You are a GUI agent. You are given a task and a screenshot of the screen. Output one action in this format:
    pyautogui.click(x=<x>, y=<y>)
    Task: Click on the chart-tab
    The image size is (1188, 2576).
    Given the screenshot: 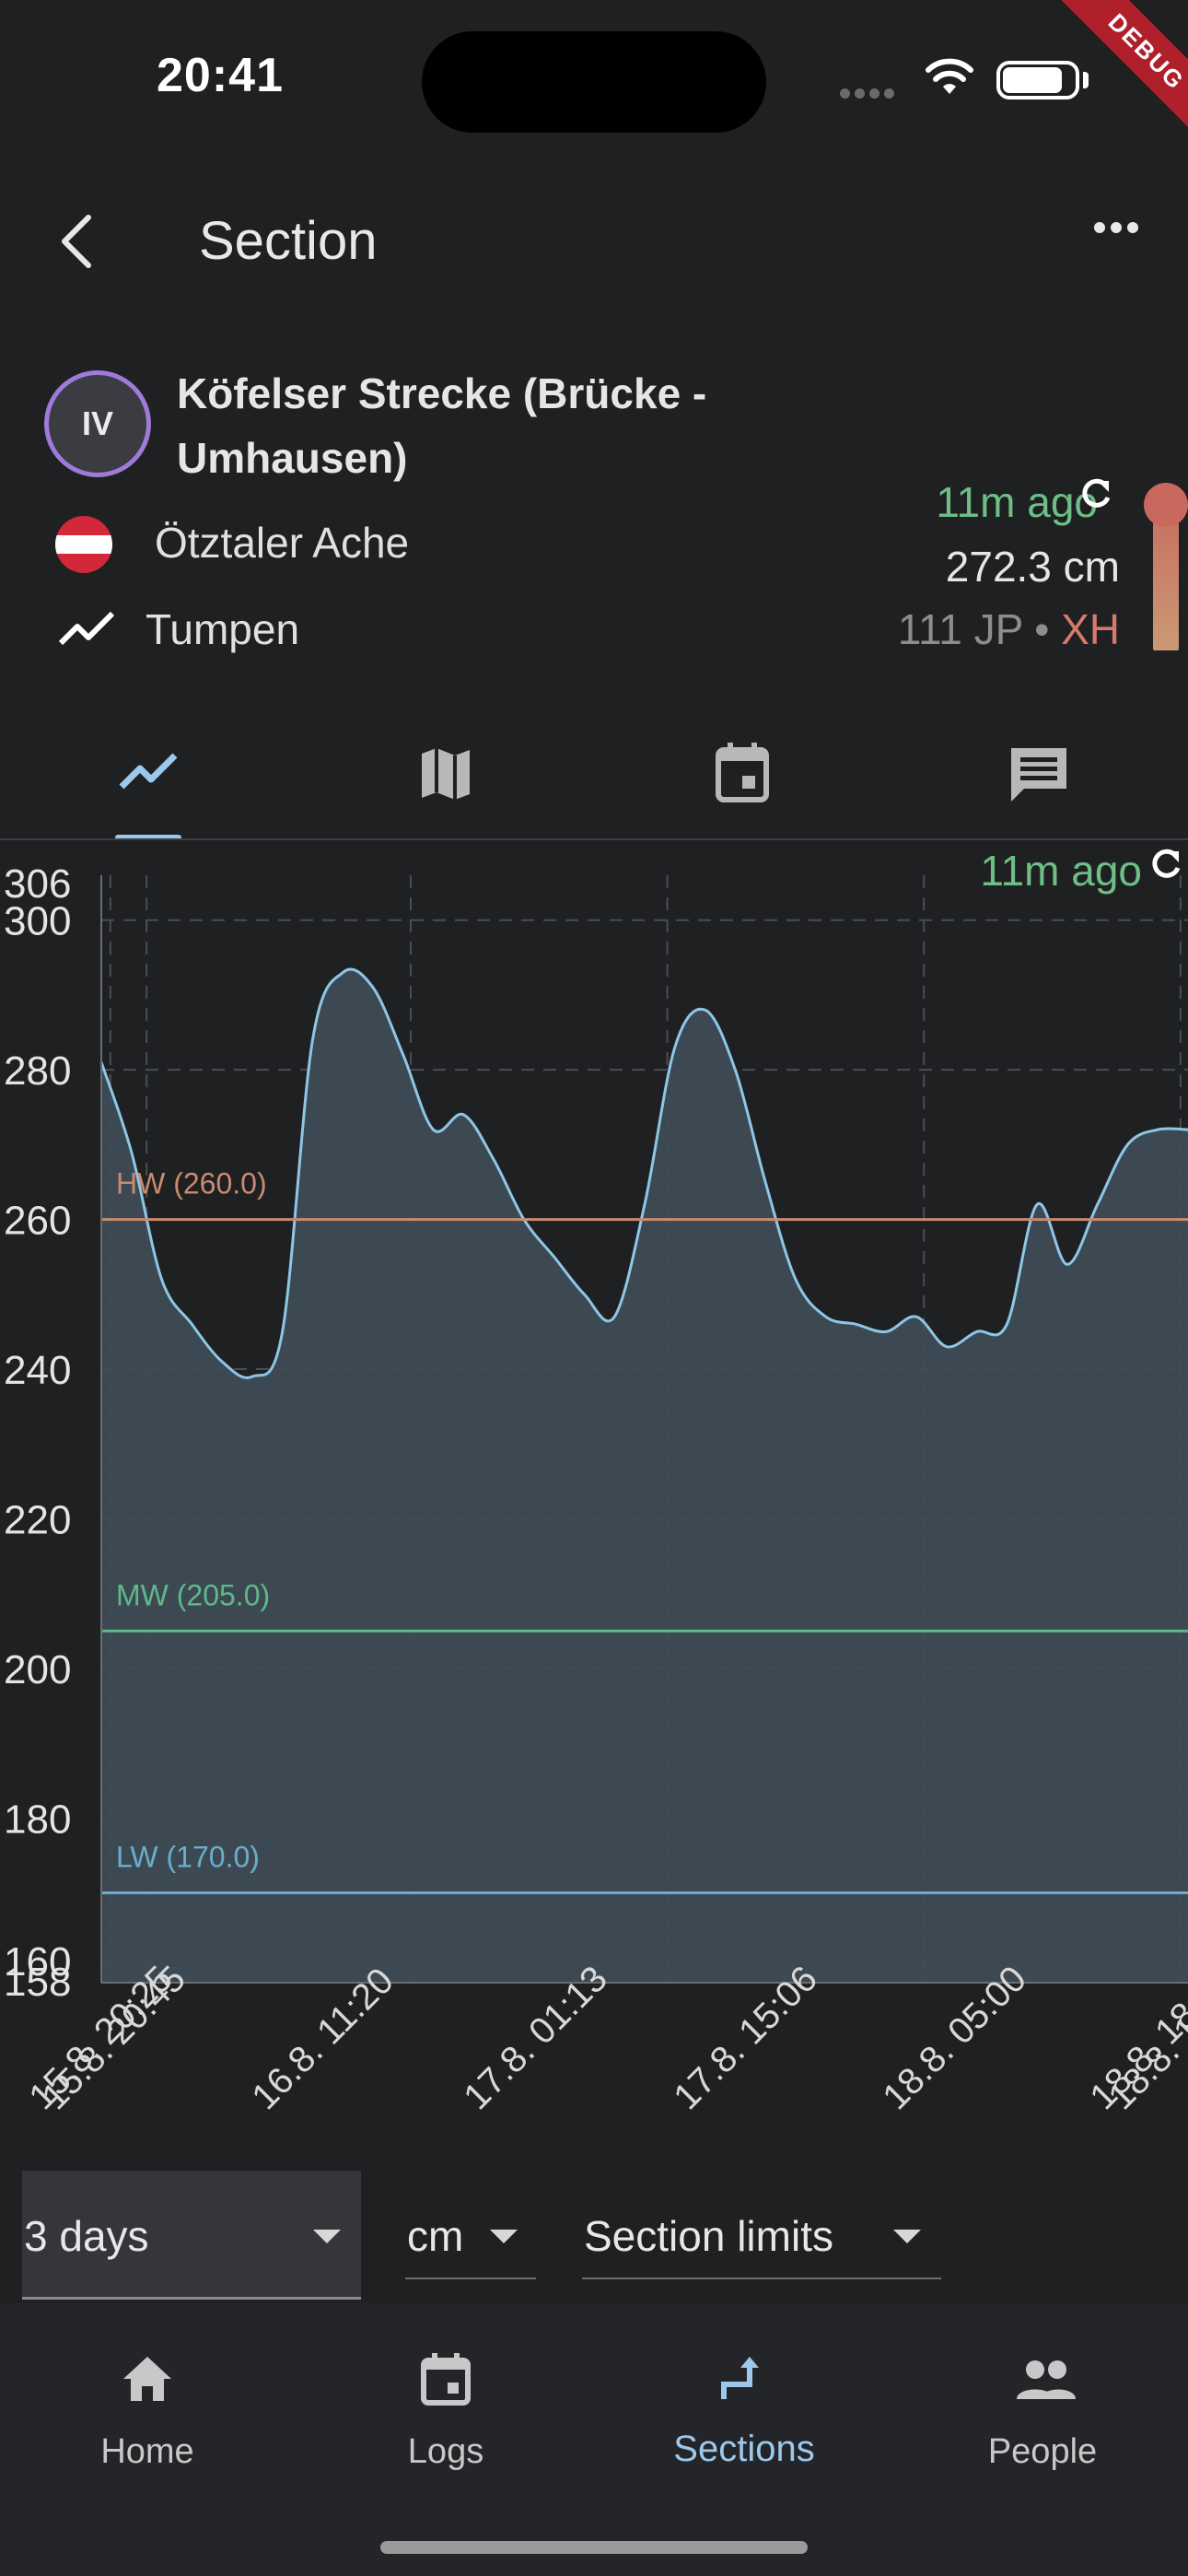 What is the action you would take?
    pyautogui.click(x=149, y=774)
    